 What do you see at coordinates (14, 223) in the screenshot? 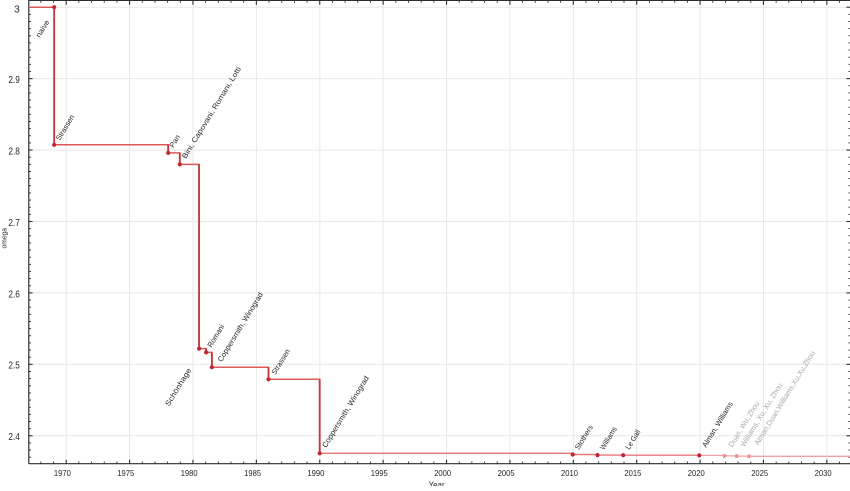
I see `svg-text: 2.7` at bounding box center [14, 223].